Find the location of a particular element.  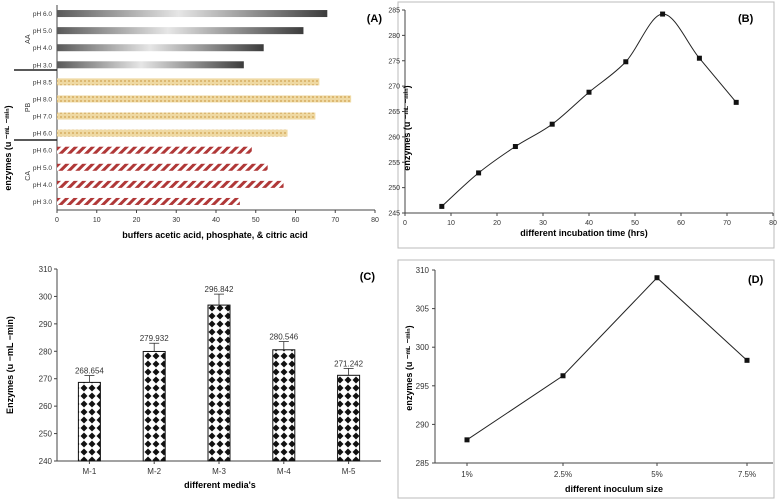

chart-b-y-tick-label: 265 is located at coordinates (394, 112).